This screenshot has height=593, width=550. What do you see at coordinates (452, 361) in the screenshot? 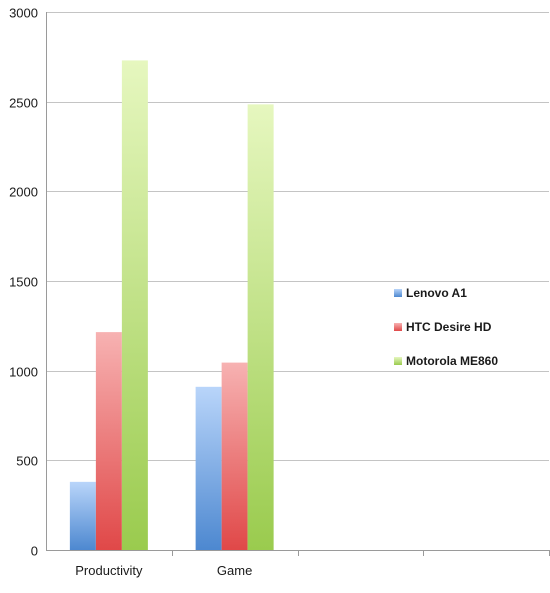
I see `legend-label: Motorola ME860` at bounding box center [452, 361].